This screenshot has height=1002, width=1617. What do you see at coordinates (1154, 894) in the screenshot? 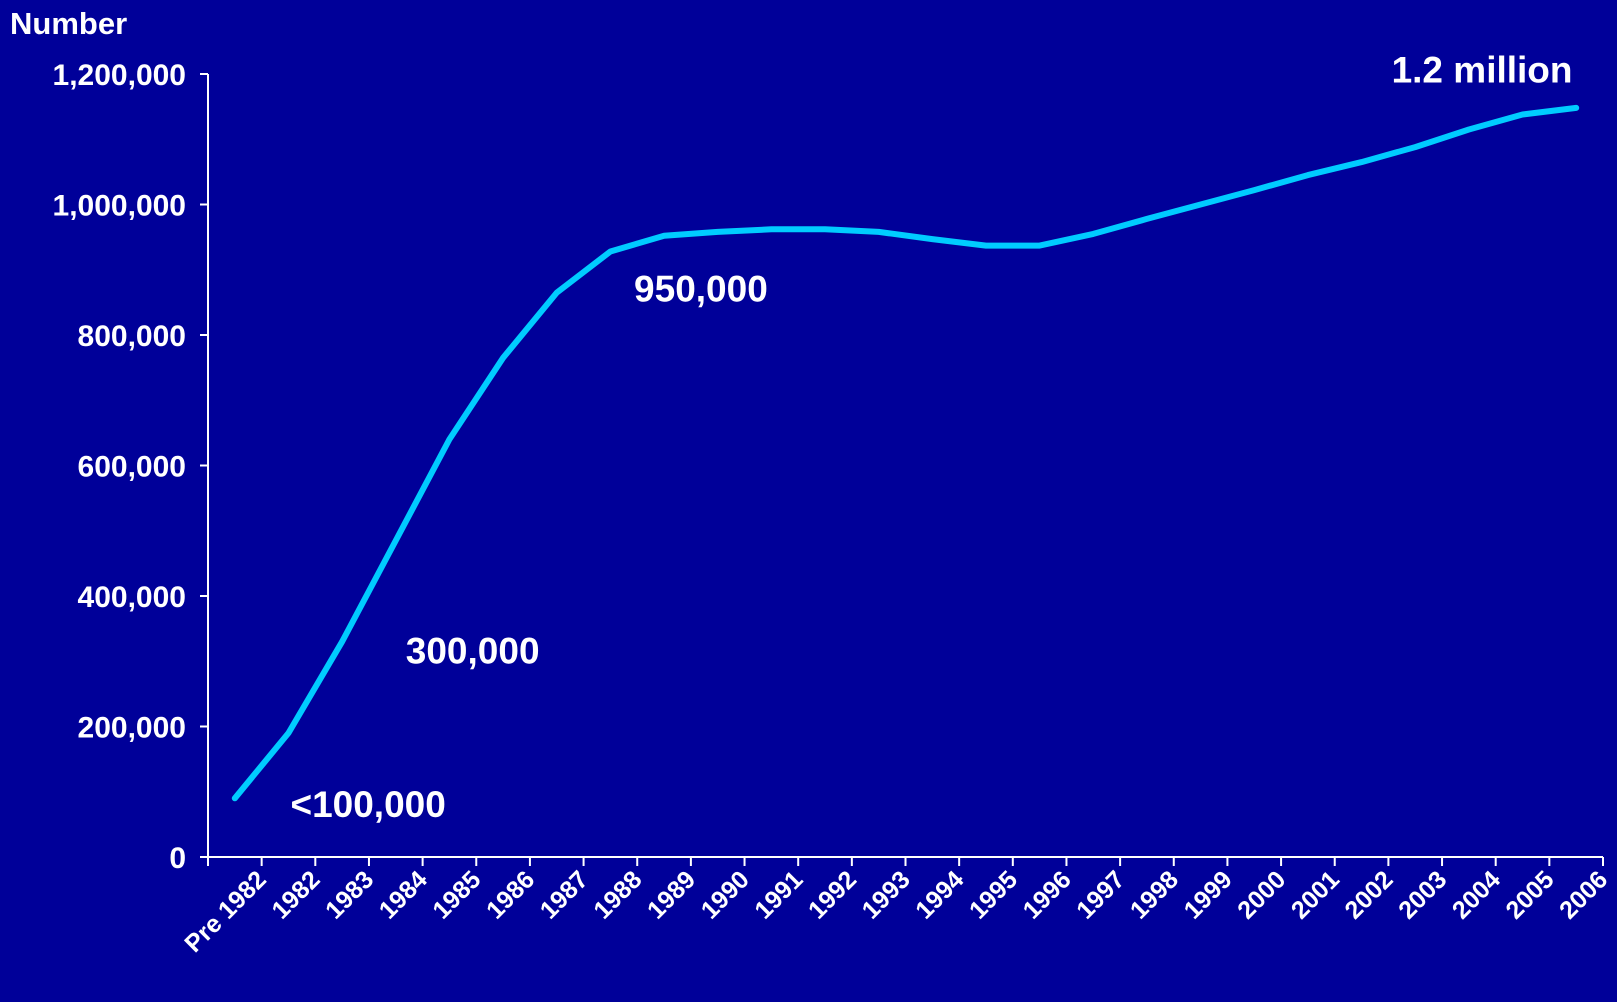
I see `x-tick-label: 1998` at bounding box center [1154, 894].